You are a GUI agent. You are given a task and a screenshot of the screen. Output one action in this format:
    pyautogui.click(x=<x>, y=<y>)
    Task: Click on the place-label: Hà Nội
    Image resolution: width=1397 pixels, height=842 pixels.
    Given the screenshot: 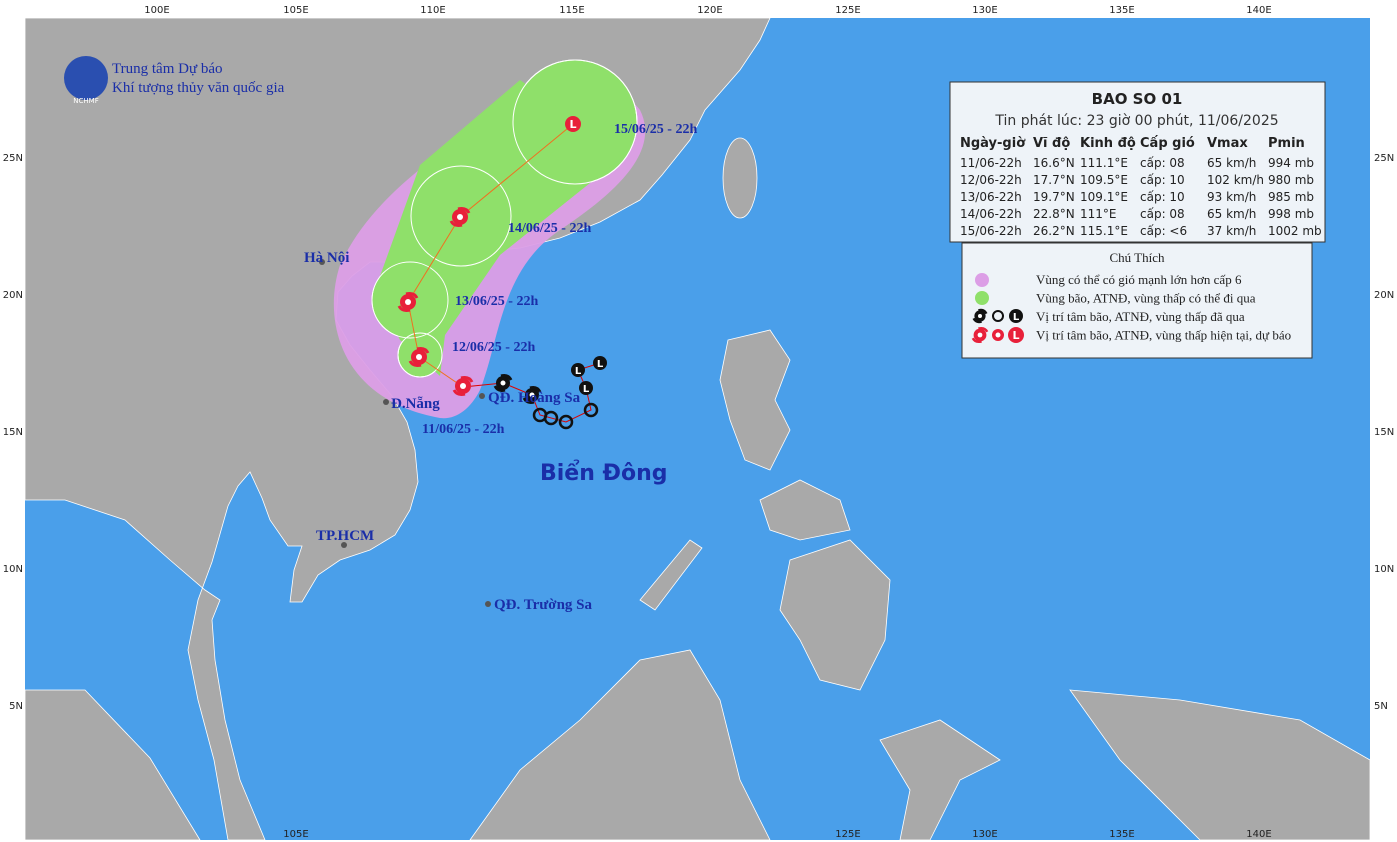 What is the action you would take?
    pyautogui.click(x=326, y=258)
    